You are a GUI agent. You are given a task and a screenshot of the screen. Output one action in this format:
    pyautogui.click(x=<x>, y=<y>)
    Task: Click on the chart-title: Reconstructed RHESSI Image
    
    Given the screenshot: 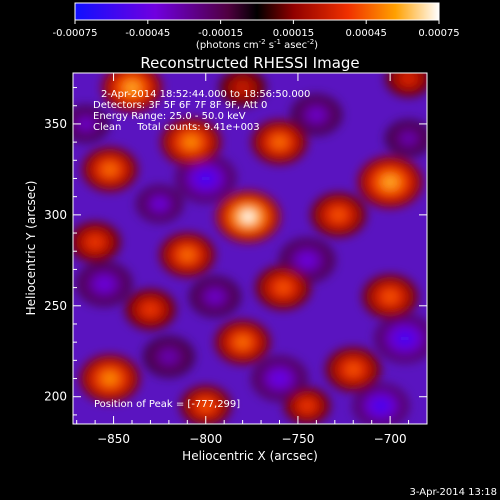 What is the action you would take?
    pyautogui.click(x=249, y=63)
    